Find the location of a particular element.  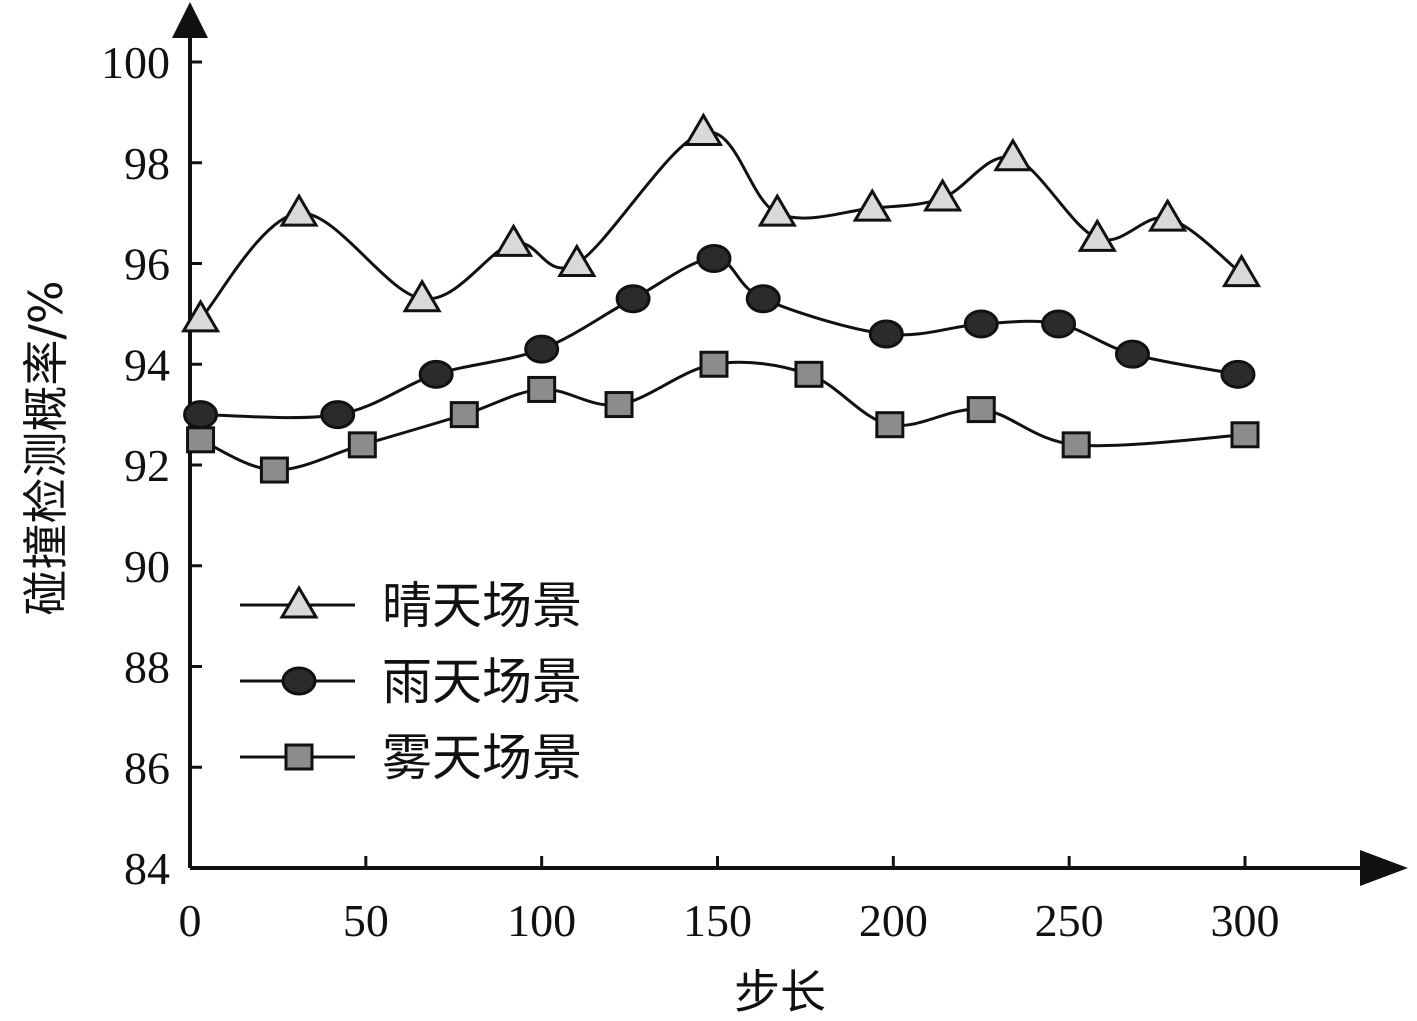

x-axis-arrow is located at coordinates (1384, 868).